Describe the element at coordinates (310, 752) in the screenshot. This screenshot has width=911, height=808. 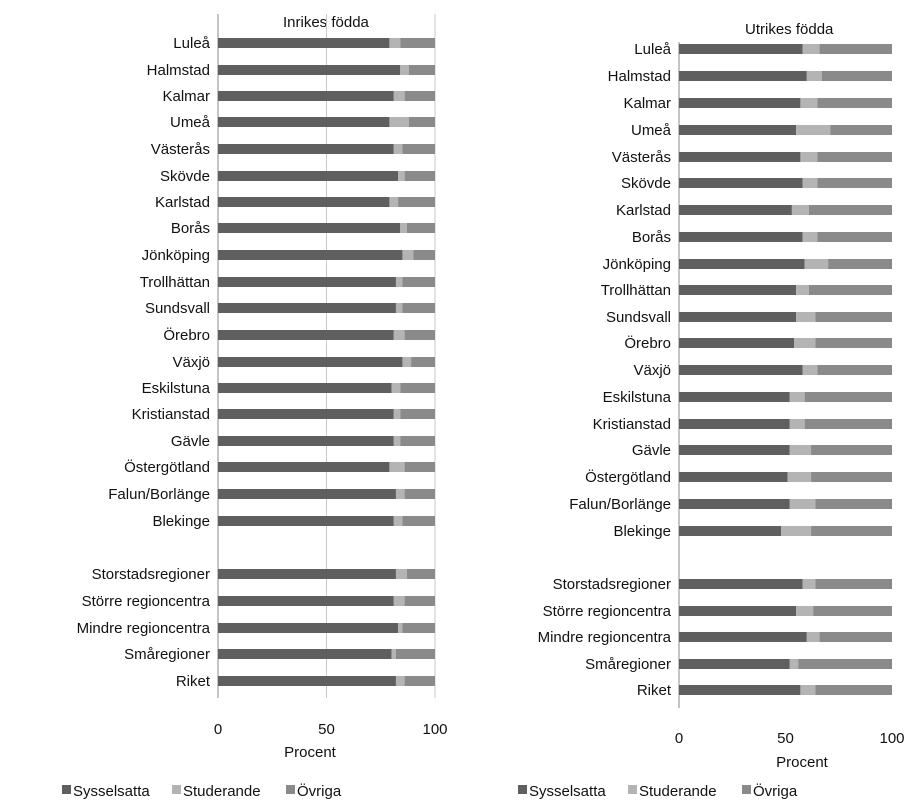
I see `x-axis-title: Procent` at that location.